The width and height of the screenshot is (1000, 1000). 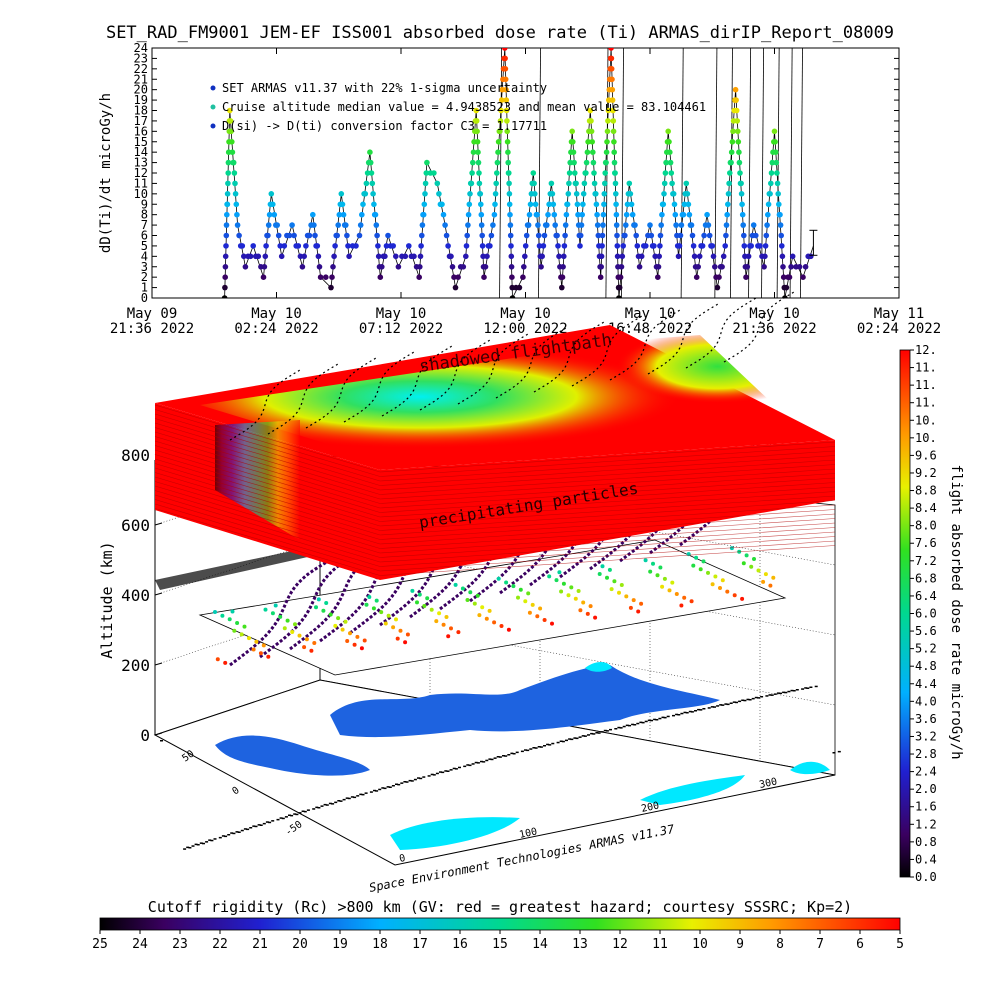 I want to click on dose-colorbar-tick-label: 0.4, so click(x=926, y=859).